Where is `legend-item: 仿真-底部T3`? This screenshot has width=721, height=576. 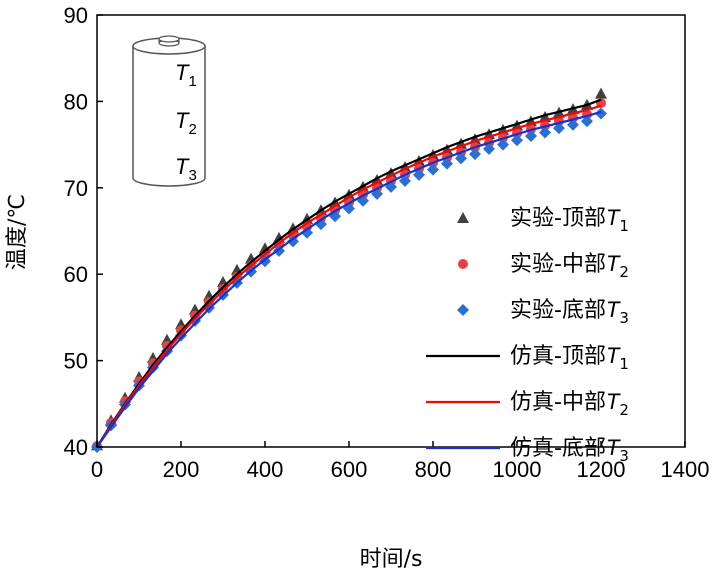 legend-item: 仿真-底部T3 is located at coordinates (527, 450).